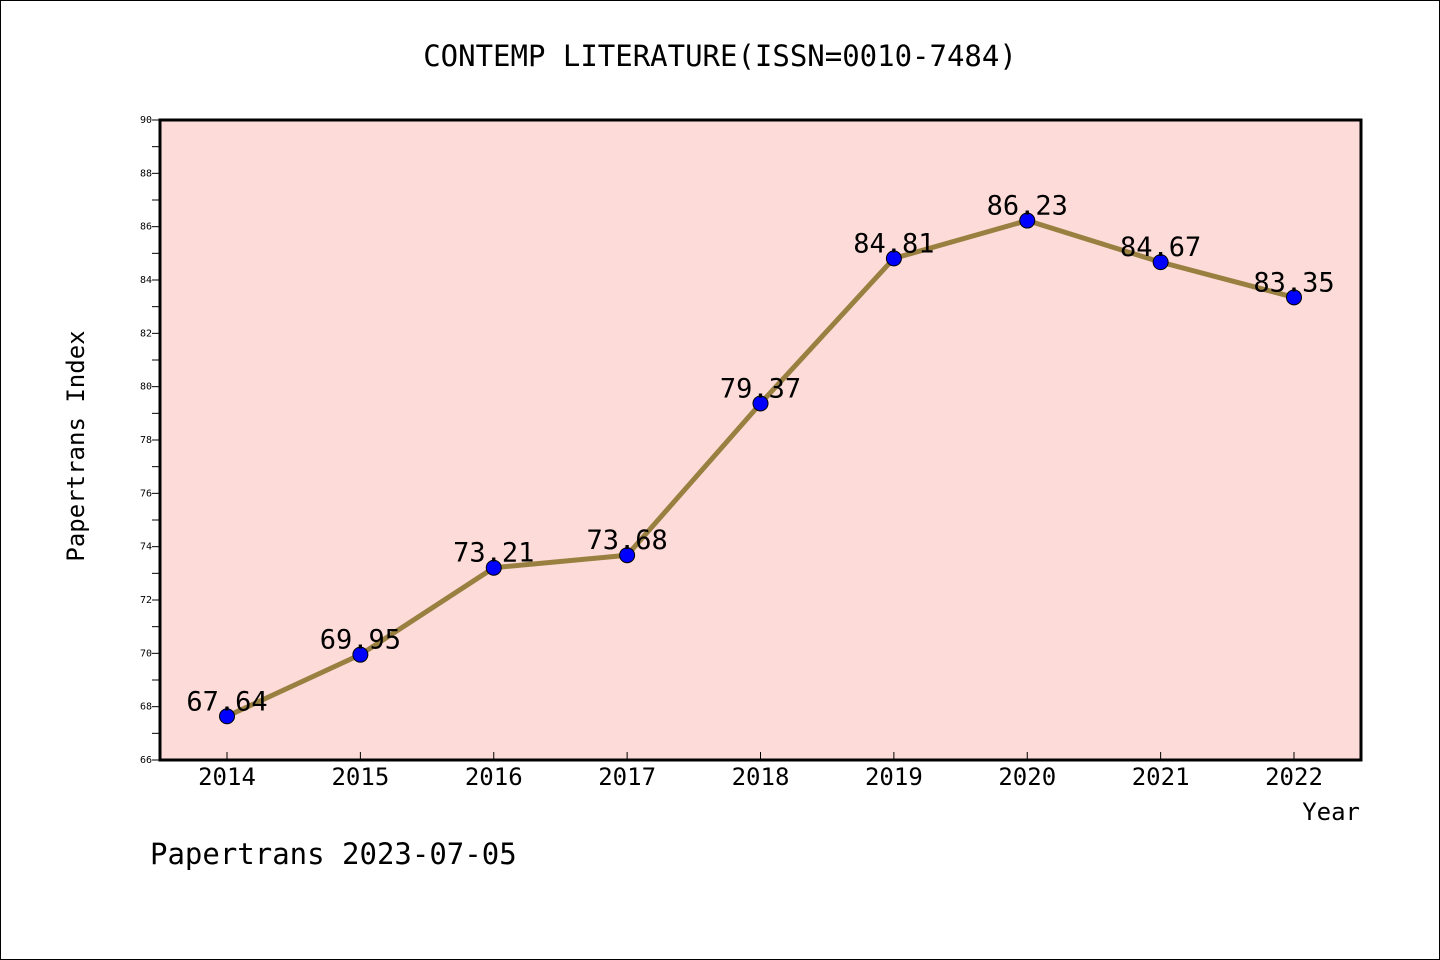  Describe the element at coordinates (627, 777) in the screenshot. I see `x-tick-label: 2017` at that location.